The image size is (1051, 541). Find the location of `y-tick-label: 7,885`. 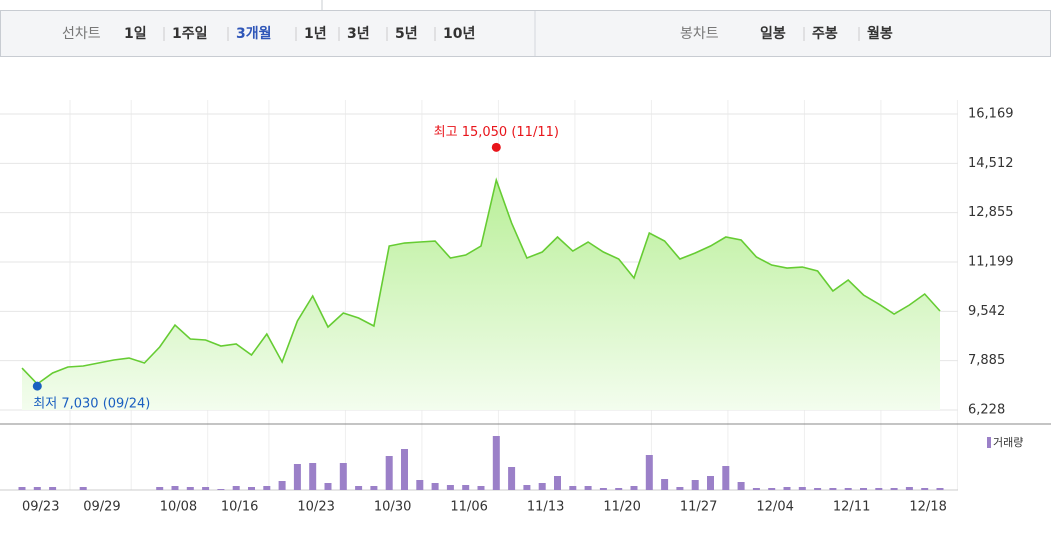

y-tick-label: 7,885 is located at coordinates (986, 360).